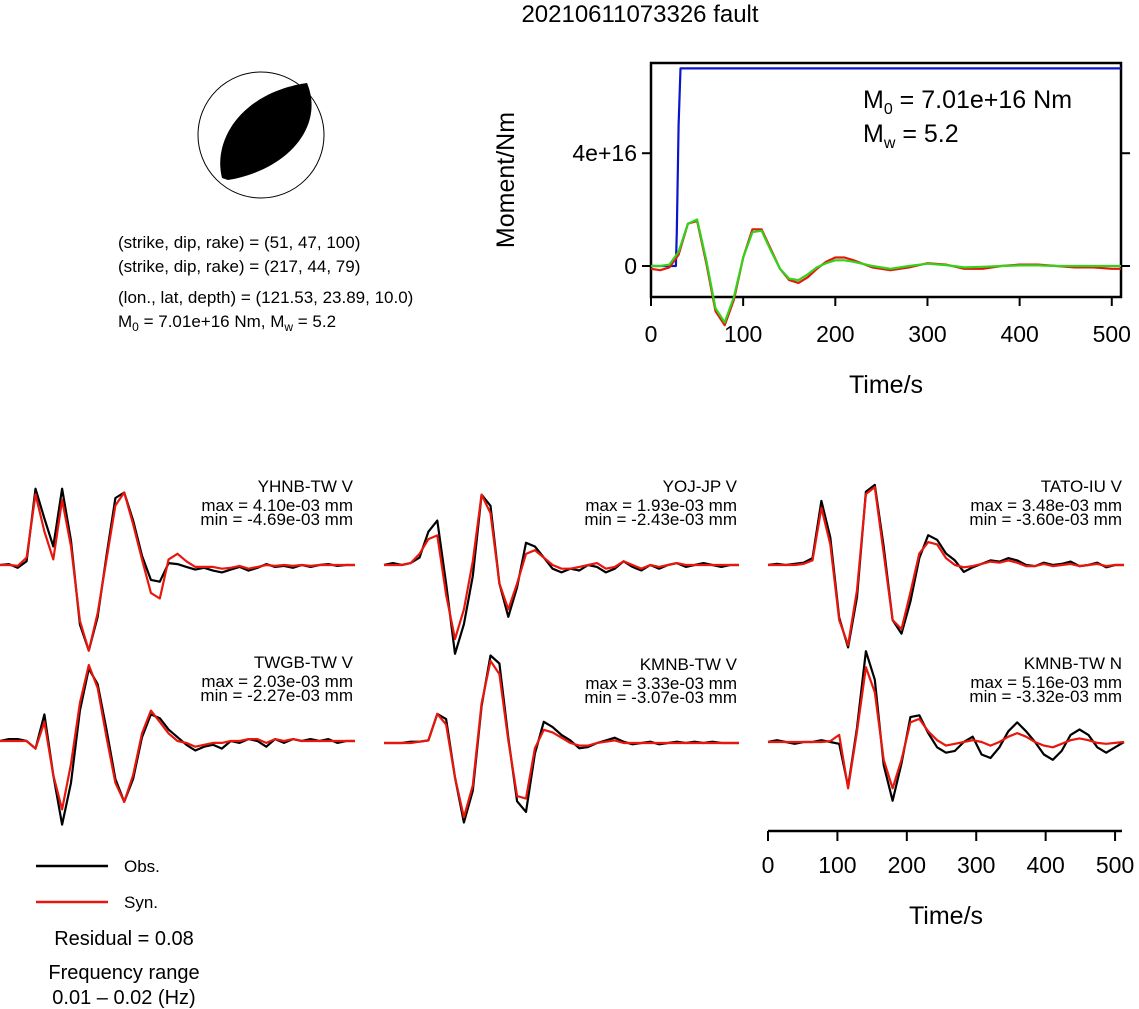 The width and height of the screenshot is (1139, 1009). What do you see at coordinates (123, 998) in the screenshot?
I see `frequency-range-value: 0.01 – 0.02 (Hz)` at bounding box center [123, 998].